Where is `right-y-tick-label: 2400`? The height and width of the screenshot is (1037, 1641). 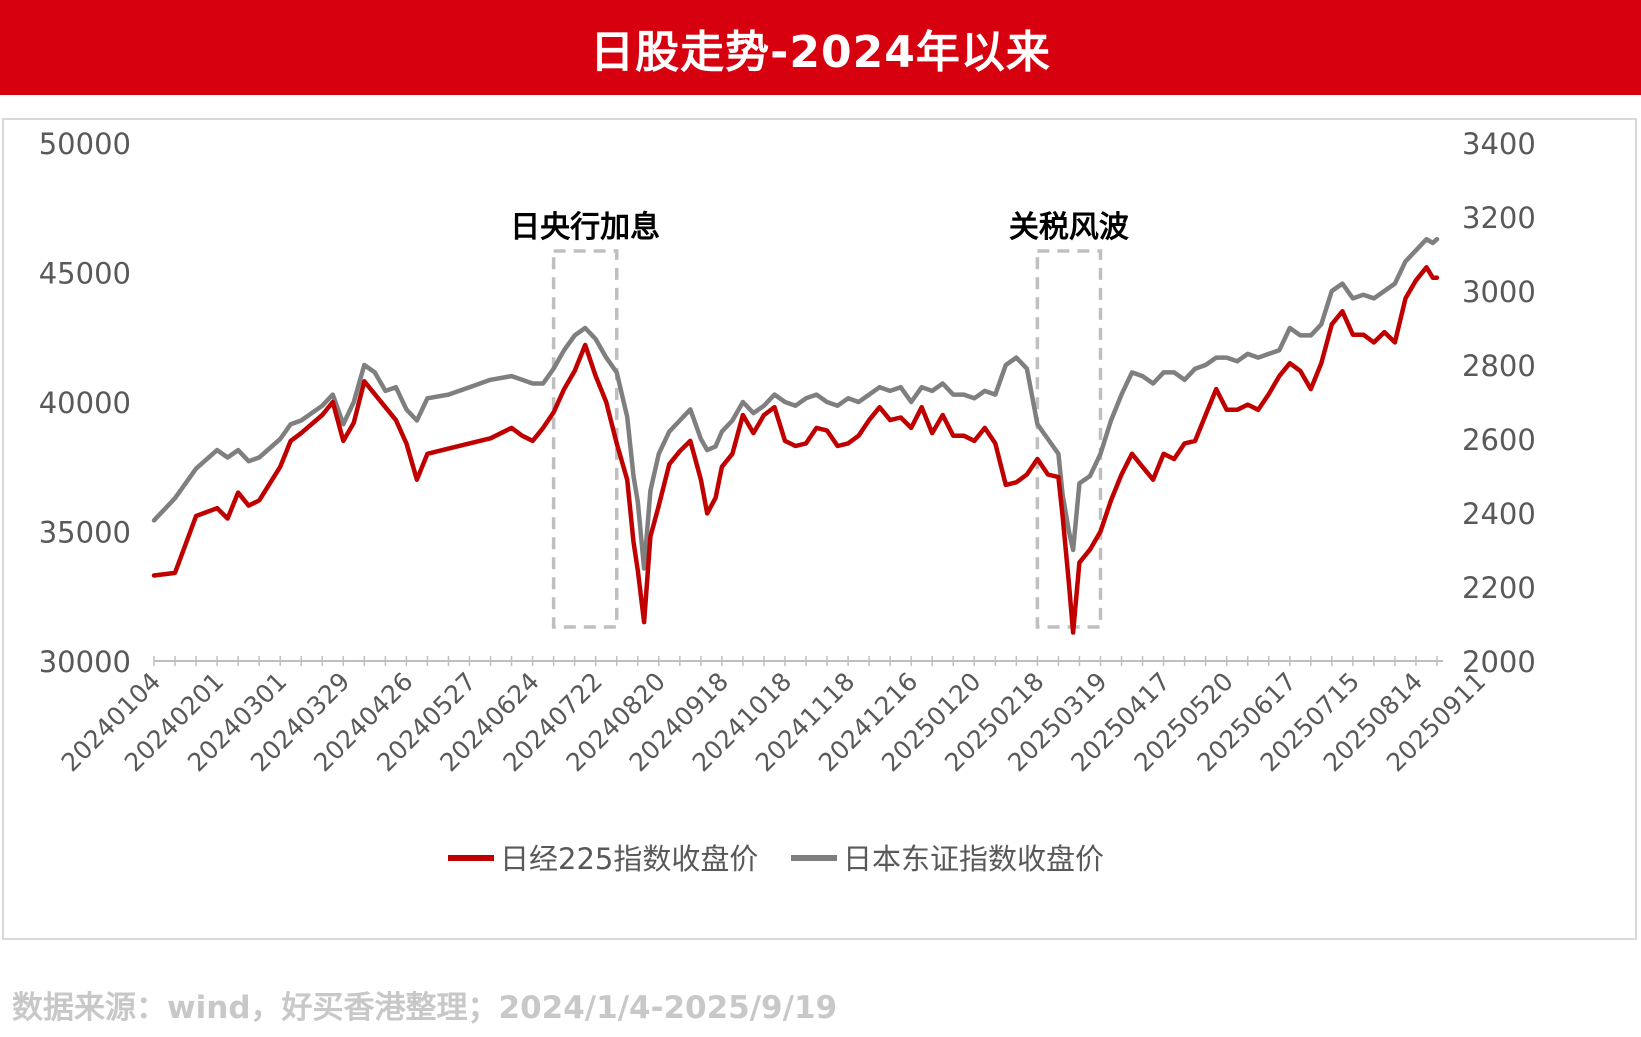
right-y-tick-label: 2400 is located at coordinates (1499, 514).